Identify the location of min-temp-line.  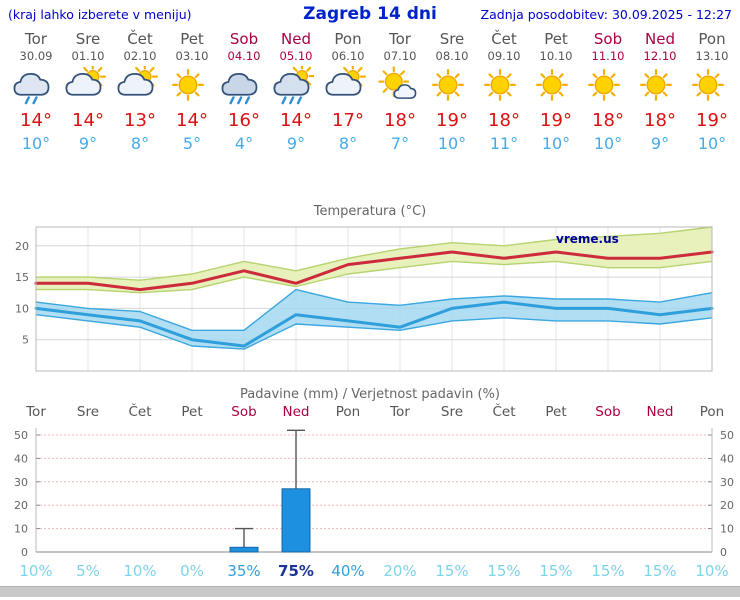
(374, 324).